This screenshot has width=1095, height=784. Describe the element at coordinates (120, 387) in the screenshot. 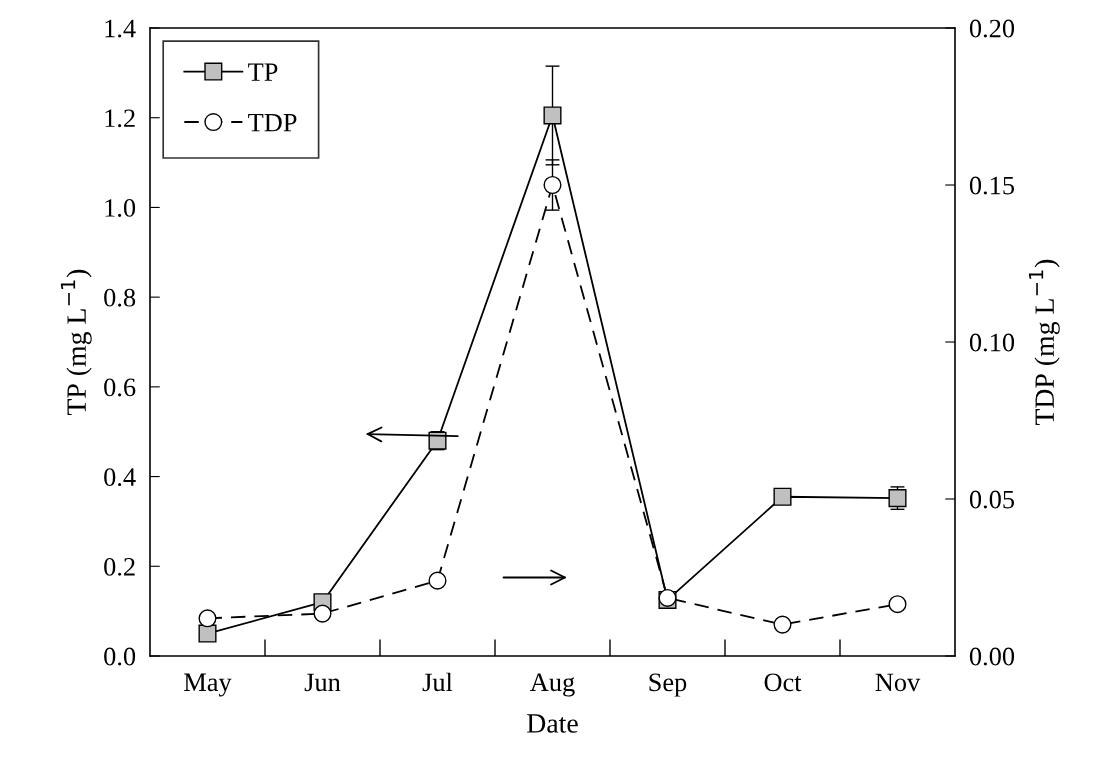

I see `y-tick-label: 0.6` at that location.